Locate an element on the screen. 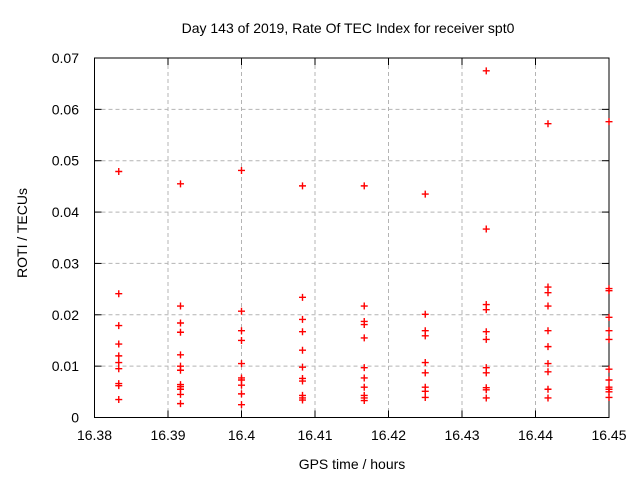  x-tick-label: 16.43 is located at coordinates (461, 435).